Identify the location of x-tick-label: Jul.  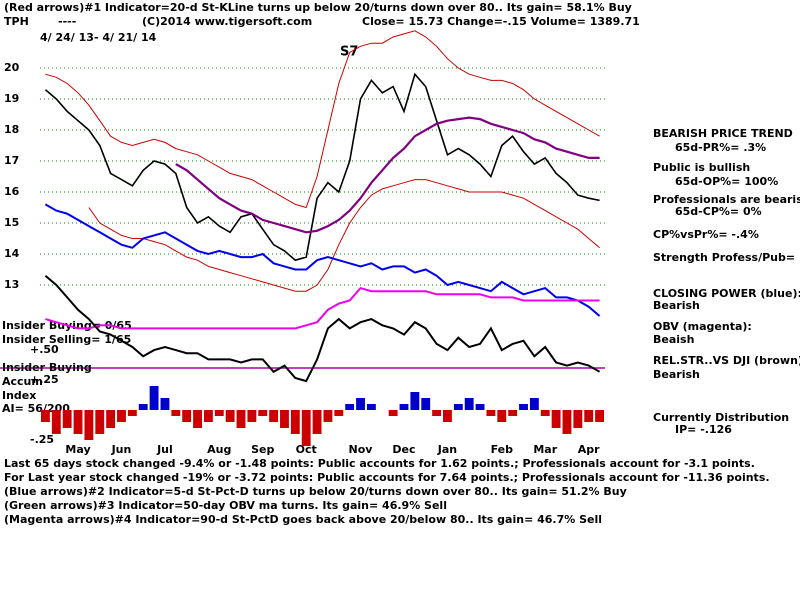
(164, 449).